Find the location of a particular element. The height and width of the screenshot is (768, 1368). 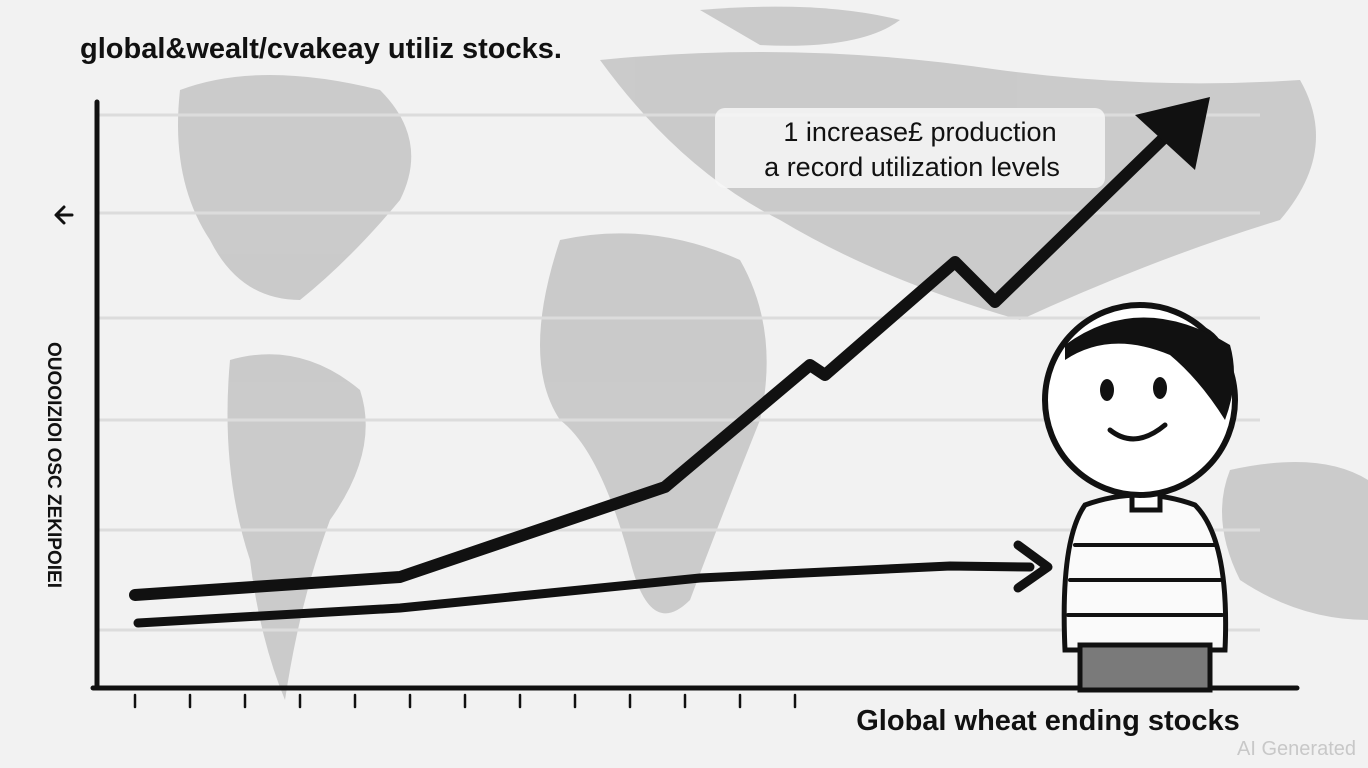

character is located at coordinates (1140, 497).